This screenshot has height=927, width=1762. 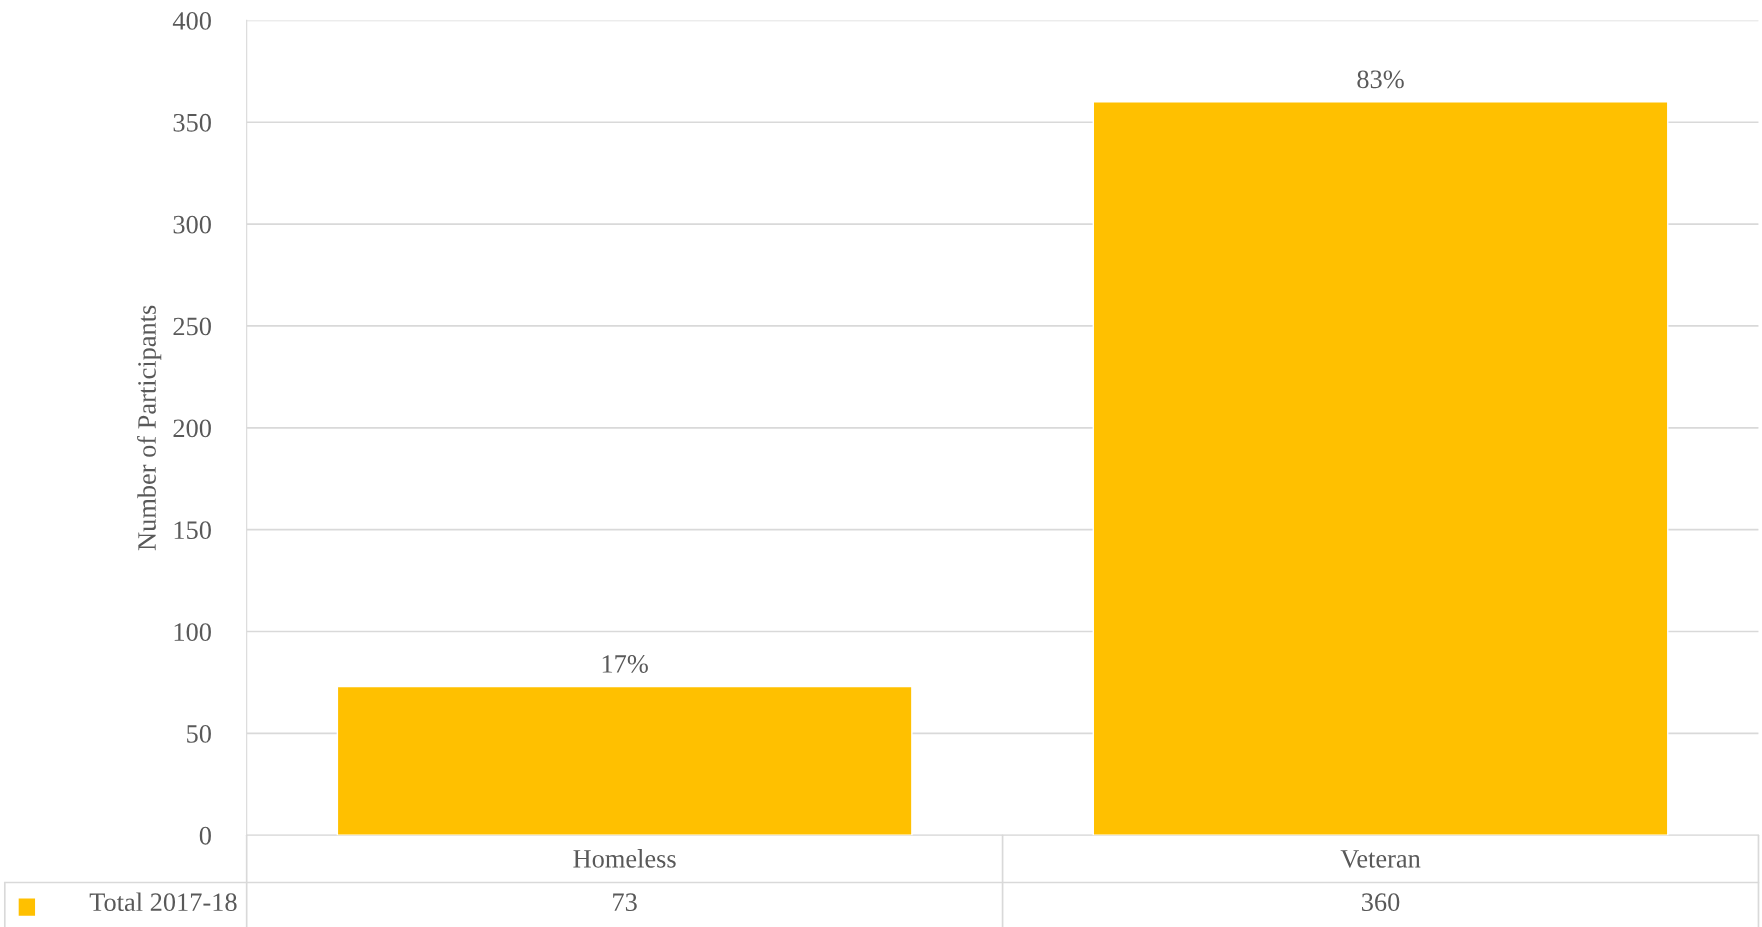 I want to click on y-tick-label: 50, so click(x=199, y=733).